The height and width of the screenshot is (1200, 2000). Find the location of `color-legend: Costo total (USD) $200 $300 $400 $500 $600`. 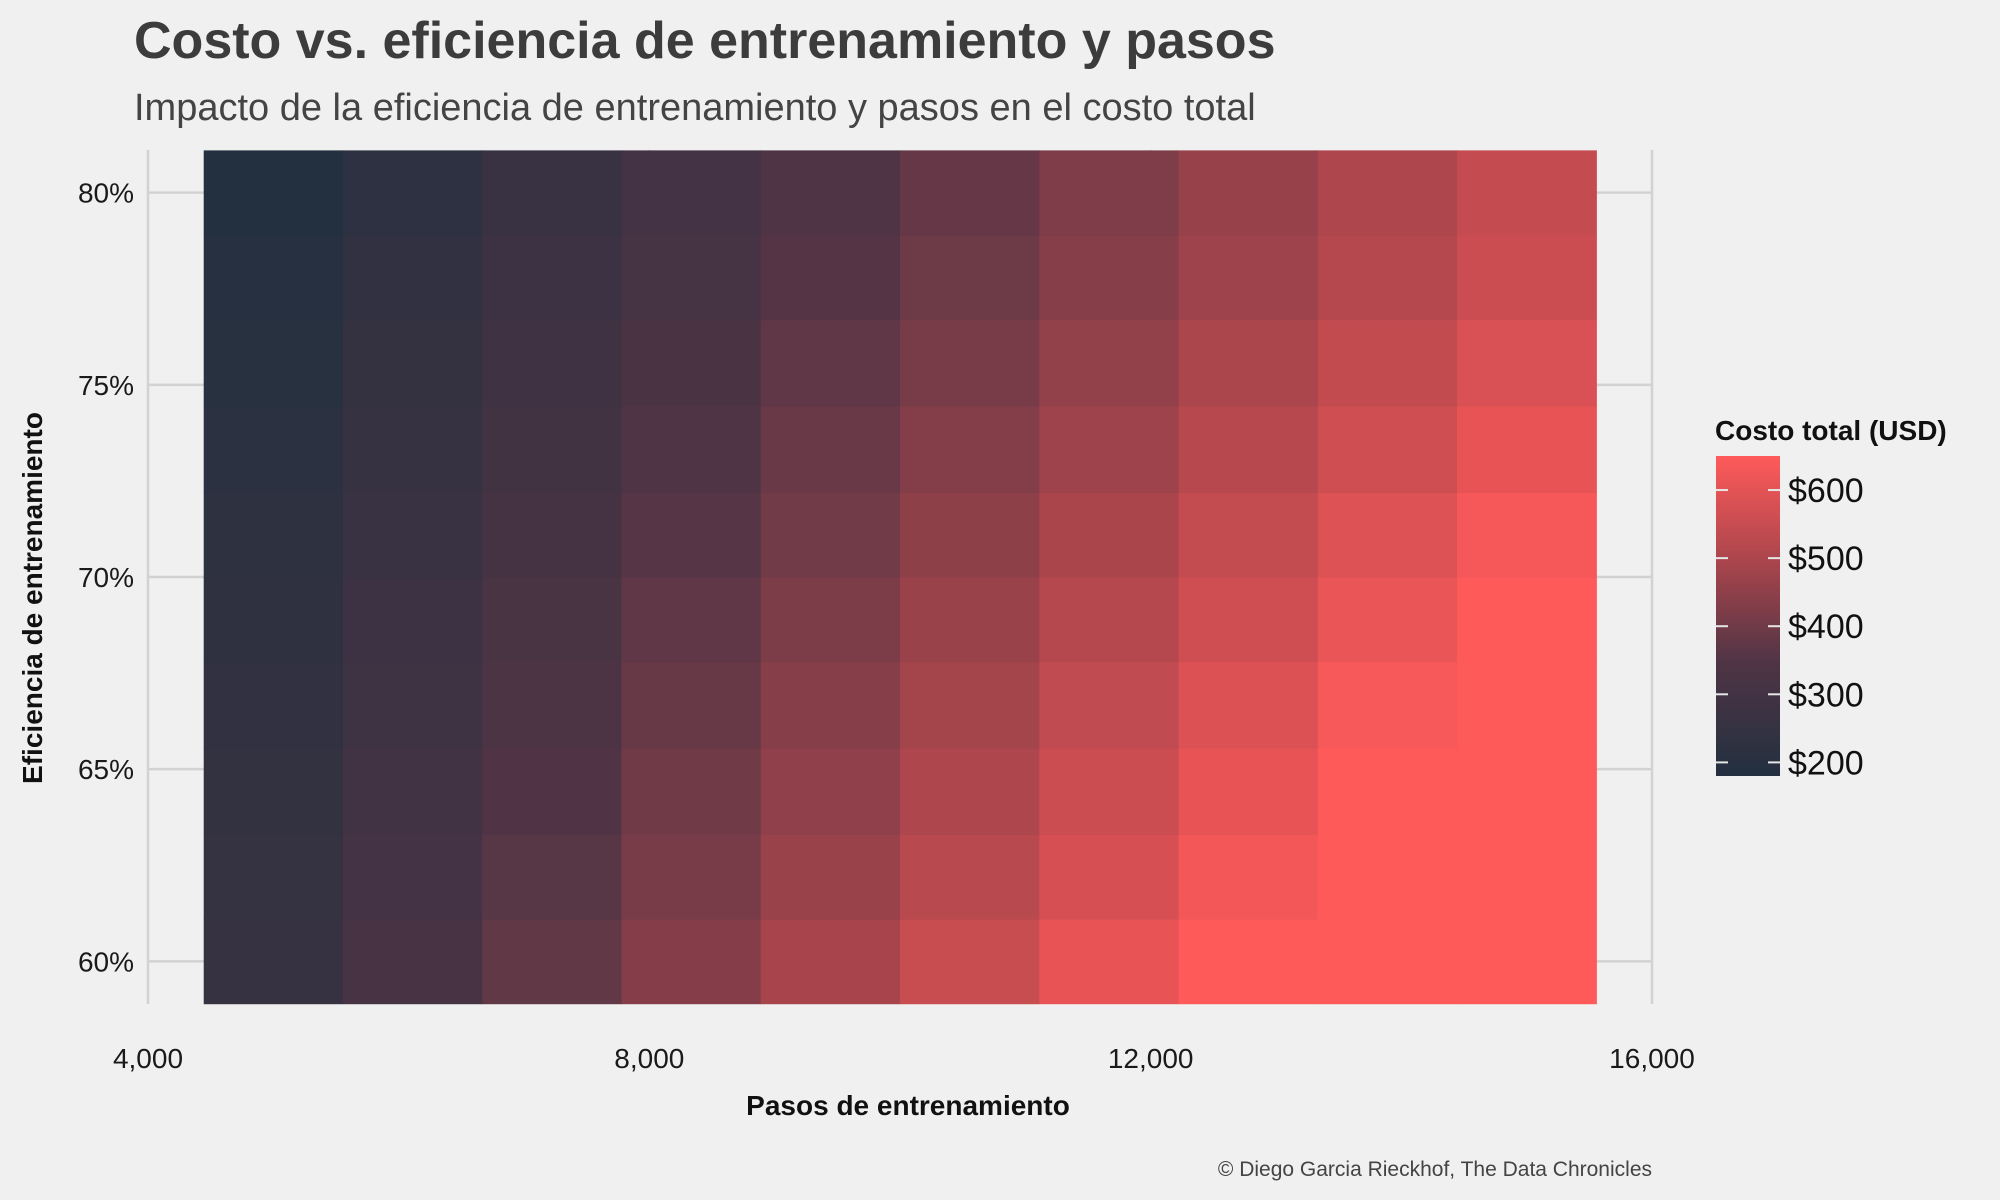

color-legend: Costo total (USD) $200 $300 $400 $500 $600 is located at coordinates (1831, 598).